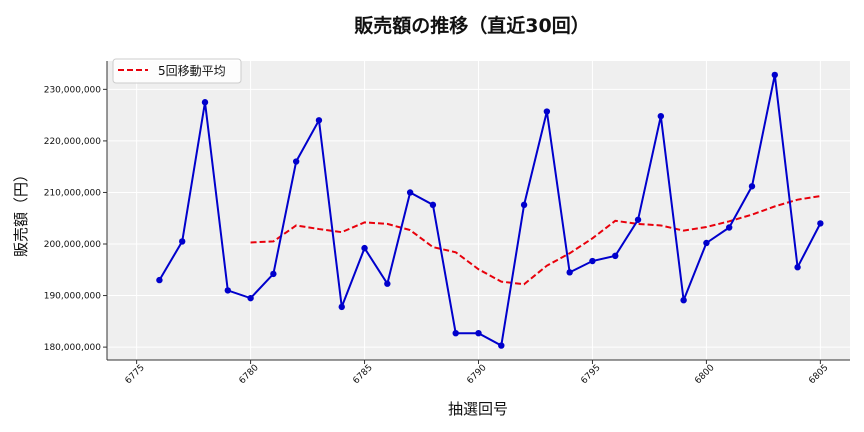 This screenshot has height=432, width=864. I want to click on x-tick-label: 6795, so click(590, 374).